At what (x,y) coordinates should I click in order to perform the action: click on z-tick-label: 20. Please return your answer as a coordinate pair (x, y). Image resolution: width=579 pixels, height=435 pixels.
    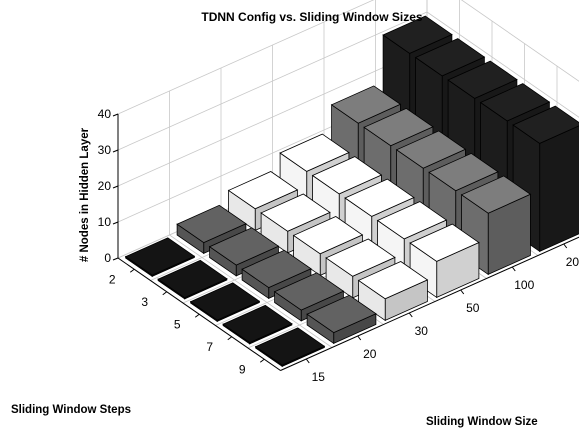
    Looking at the image, I should click on (105, 186).